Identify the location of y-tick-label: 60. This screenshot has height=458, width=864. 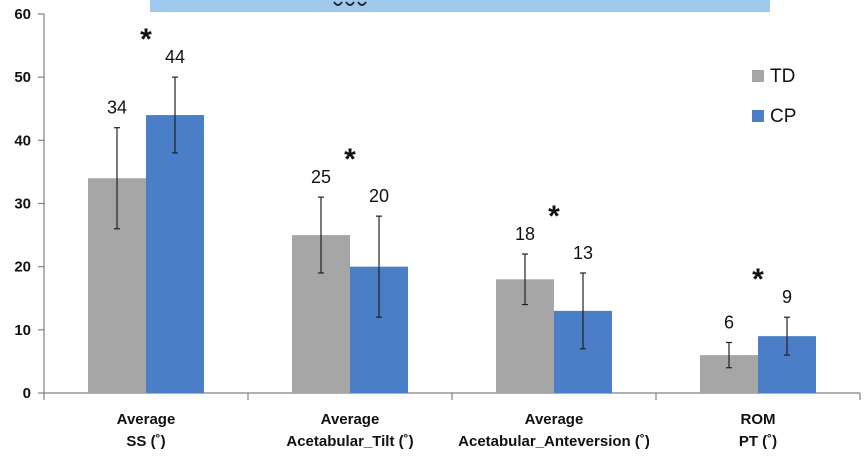
(22, 14).